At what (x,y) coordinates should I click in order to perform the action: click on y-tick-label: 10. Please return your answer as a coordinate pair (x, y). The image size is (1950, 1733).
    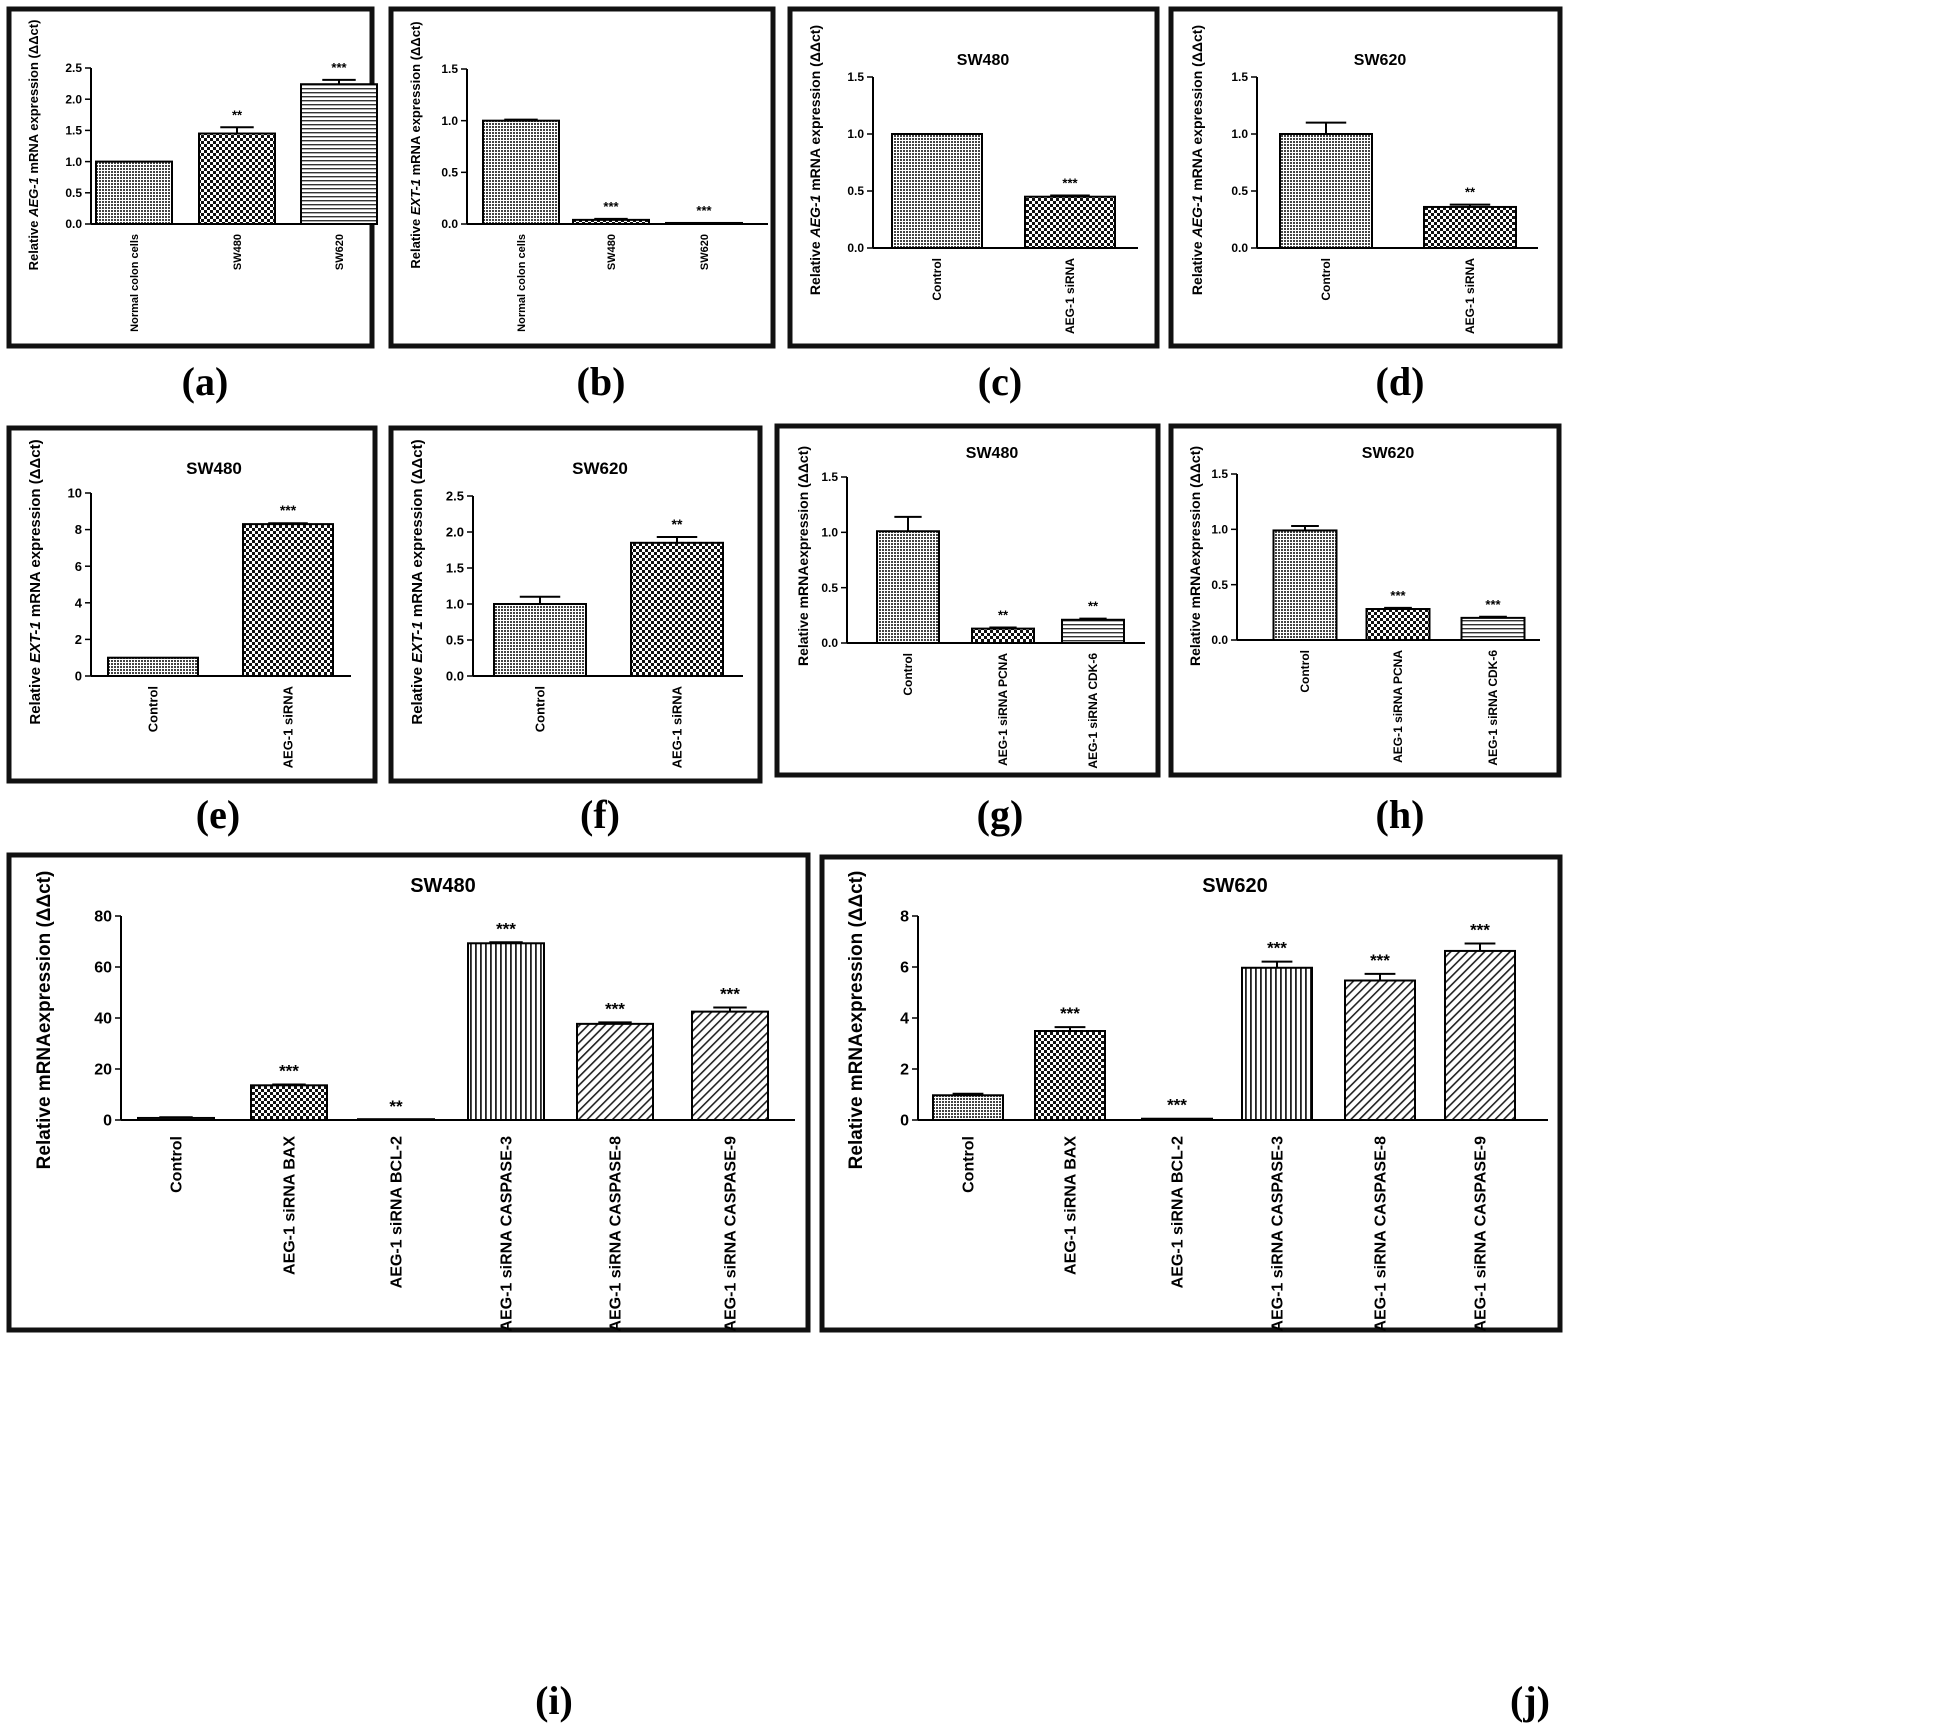
    Looking at the image, I should click on (75, 493).